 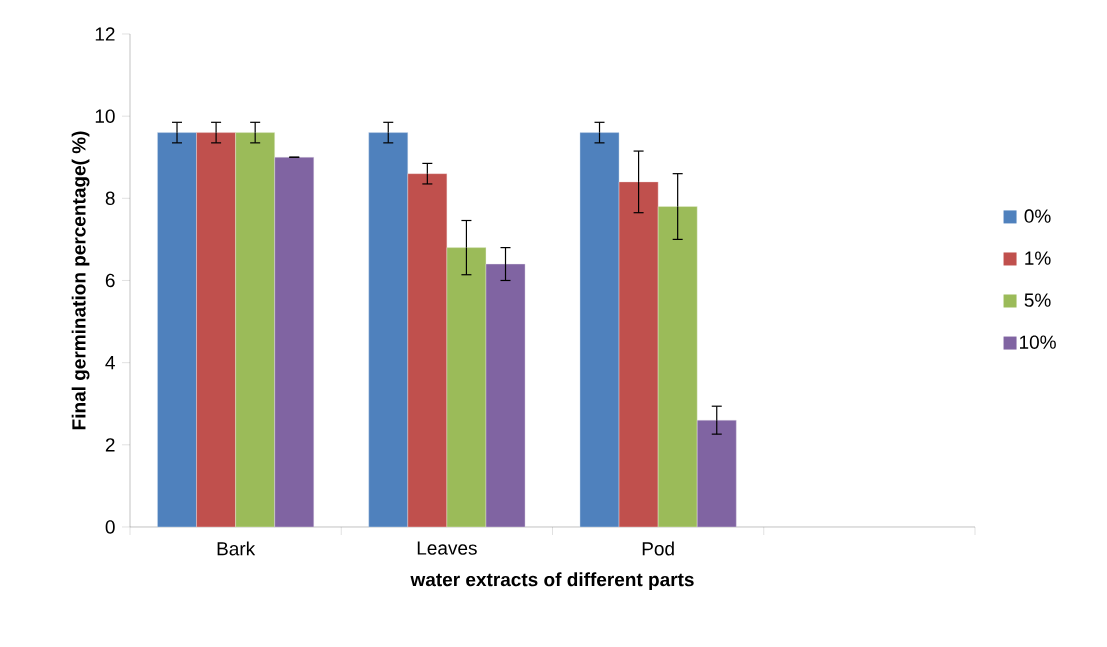 What do you see at coordinates (1037, 300) in the screenshot?
I see `legend-label: 5%` at bounding box center [1037, 300].